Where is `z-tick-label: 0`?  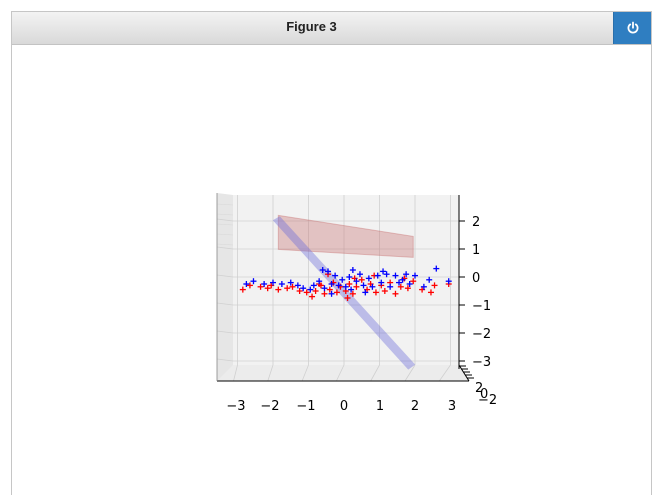
z-tick-label: 0 is located at coordinates (476, 278).